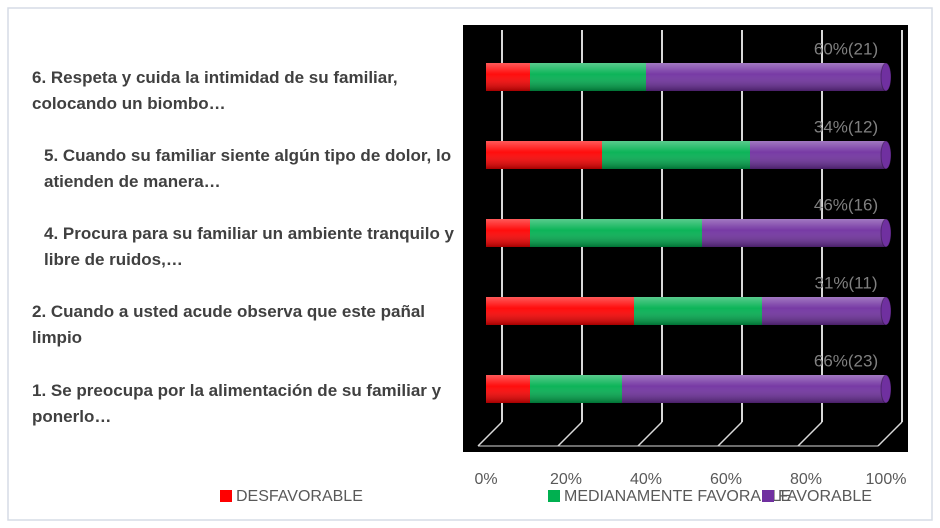 Image resolution: width=940 pixels, height=528 pixels. Describe the element at coordinates (825, 496) in the screenshot. I see `legend-label: FAVORABLE` at that location.